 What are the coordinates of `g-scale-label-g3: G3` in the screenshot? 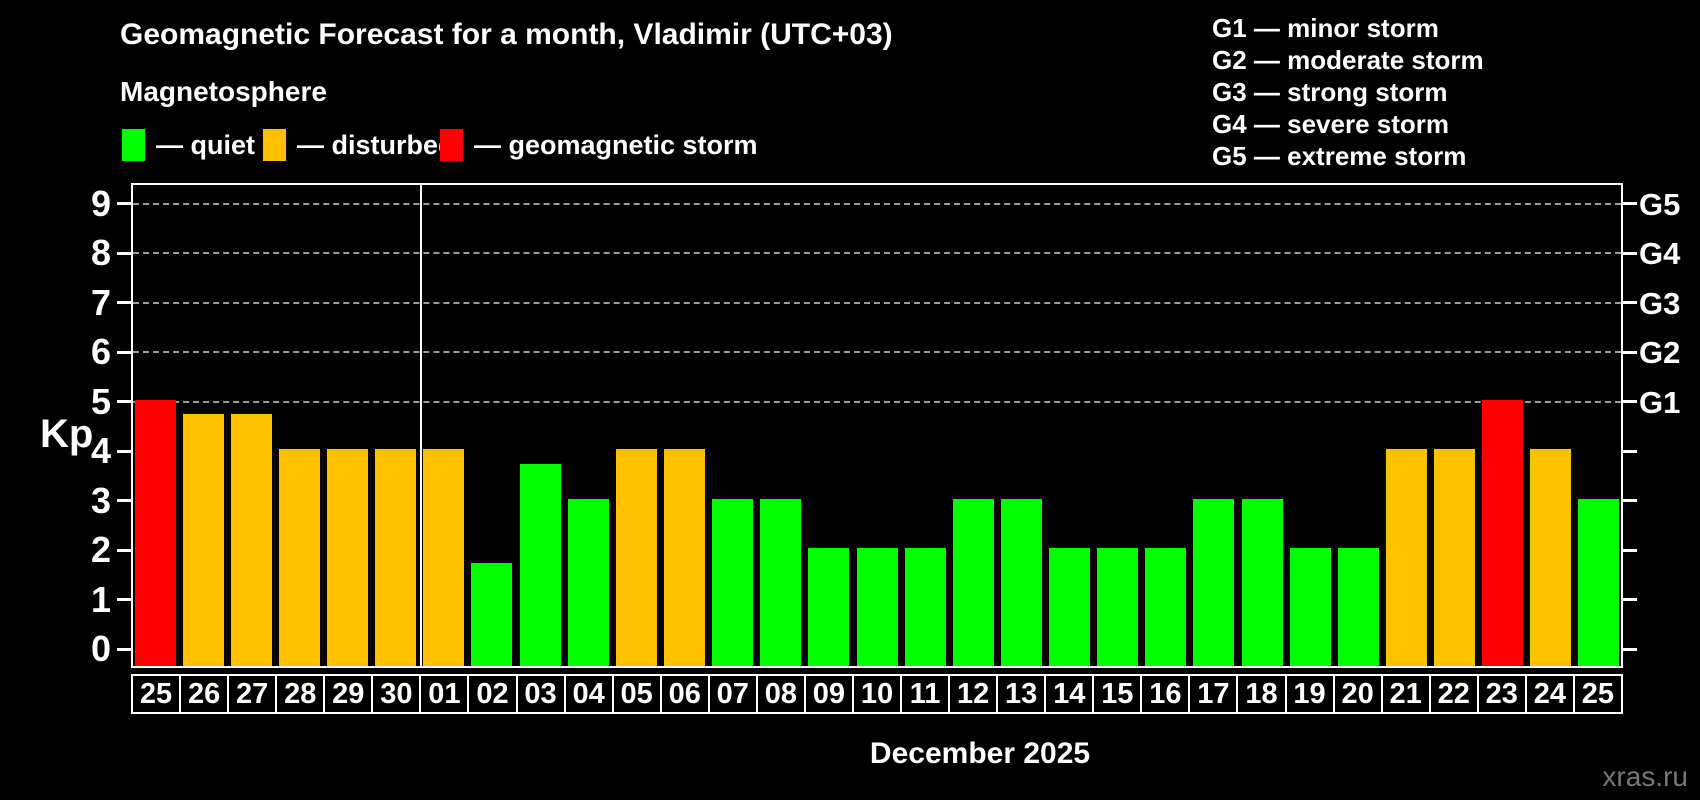 It's located at (1660, 303).